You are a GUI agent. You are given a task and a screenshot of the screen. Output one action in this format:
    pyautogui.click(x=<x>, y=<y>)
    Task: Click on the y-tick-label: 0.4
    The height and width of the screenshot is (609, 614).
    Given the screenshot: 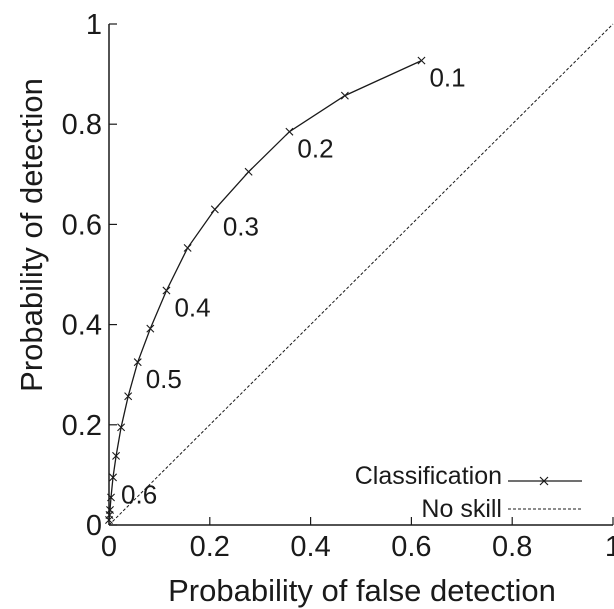 What is the action you would take?
    pyautogui.click(x=82, y=326)
    